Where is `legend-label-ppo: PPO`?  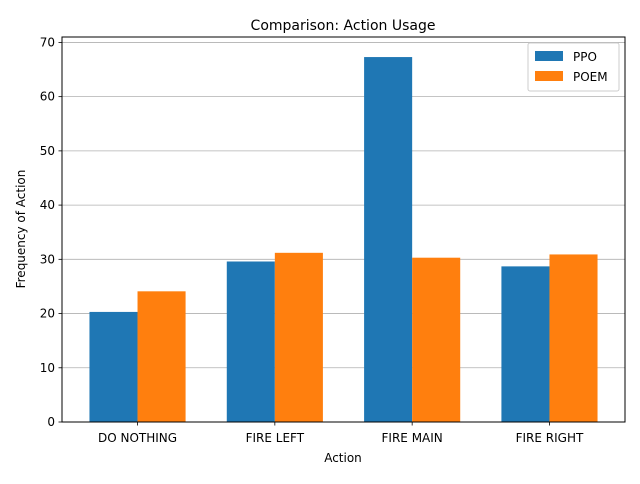 legend-label-ppo: PPO is located at coordinates (585, 57).